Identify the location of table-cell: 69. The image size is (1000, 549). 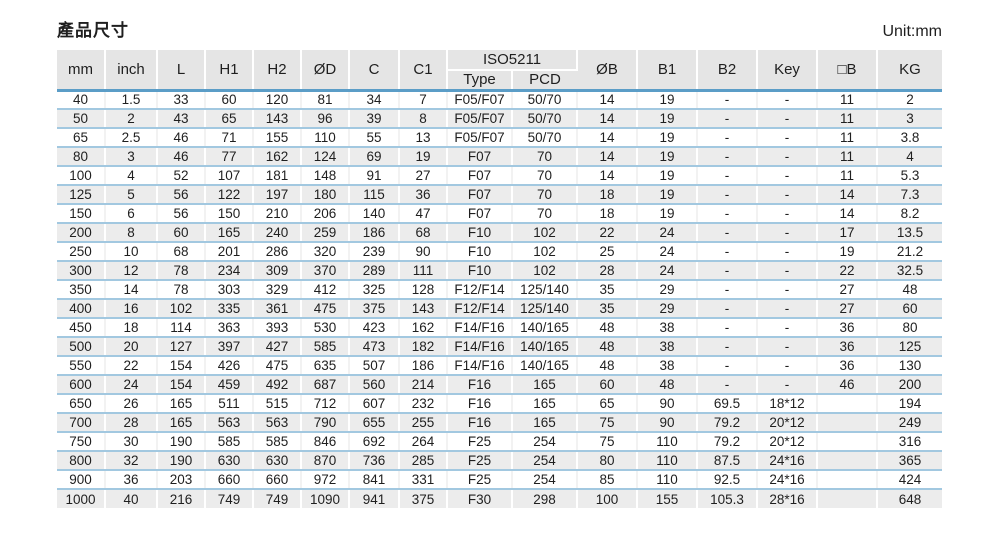
(374, 157).